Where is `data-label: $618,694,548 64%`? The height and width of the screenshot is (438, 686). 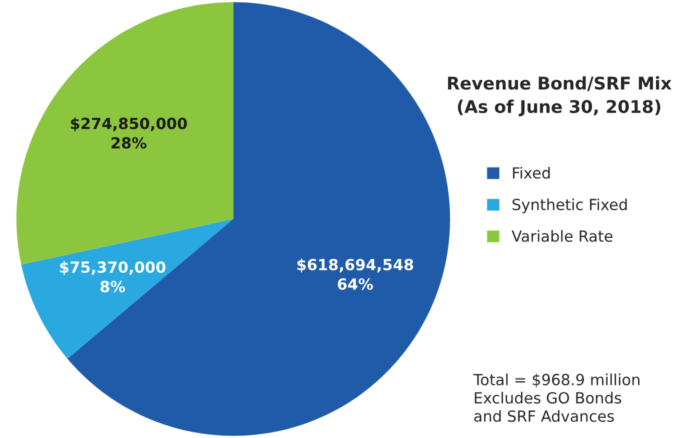
data-label: $618,694,548 64% is located at coordinates (355, 274).